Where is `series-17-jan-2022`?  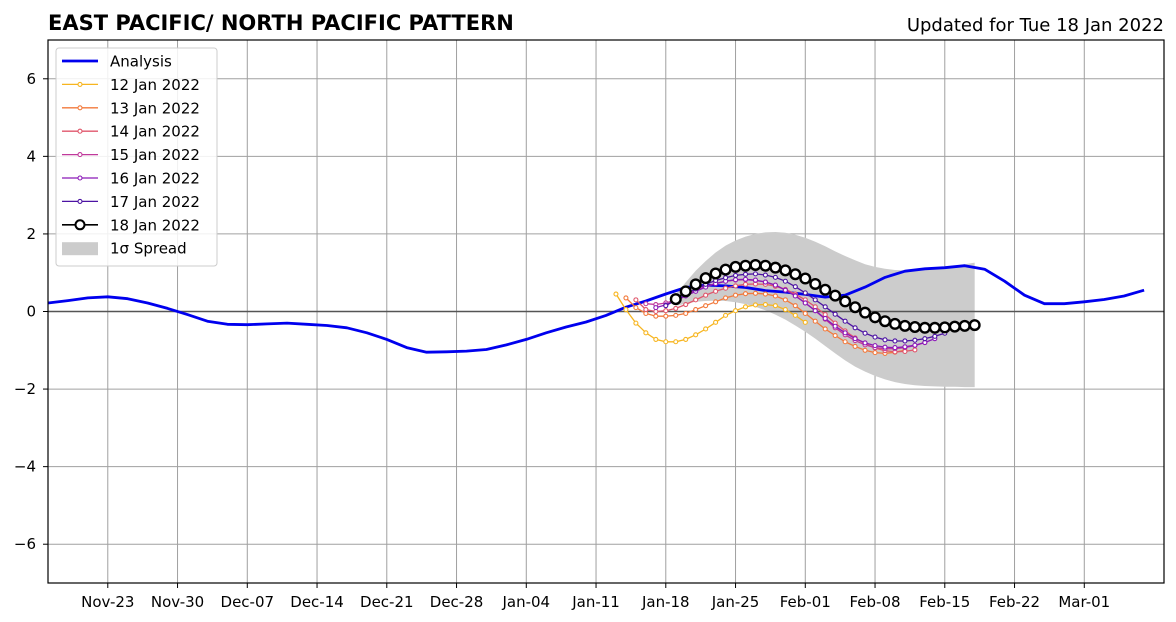
series-17-jan-2022 is located at coordinates (805, 307).